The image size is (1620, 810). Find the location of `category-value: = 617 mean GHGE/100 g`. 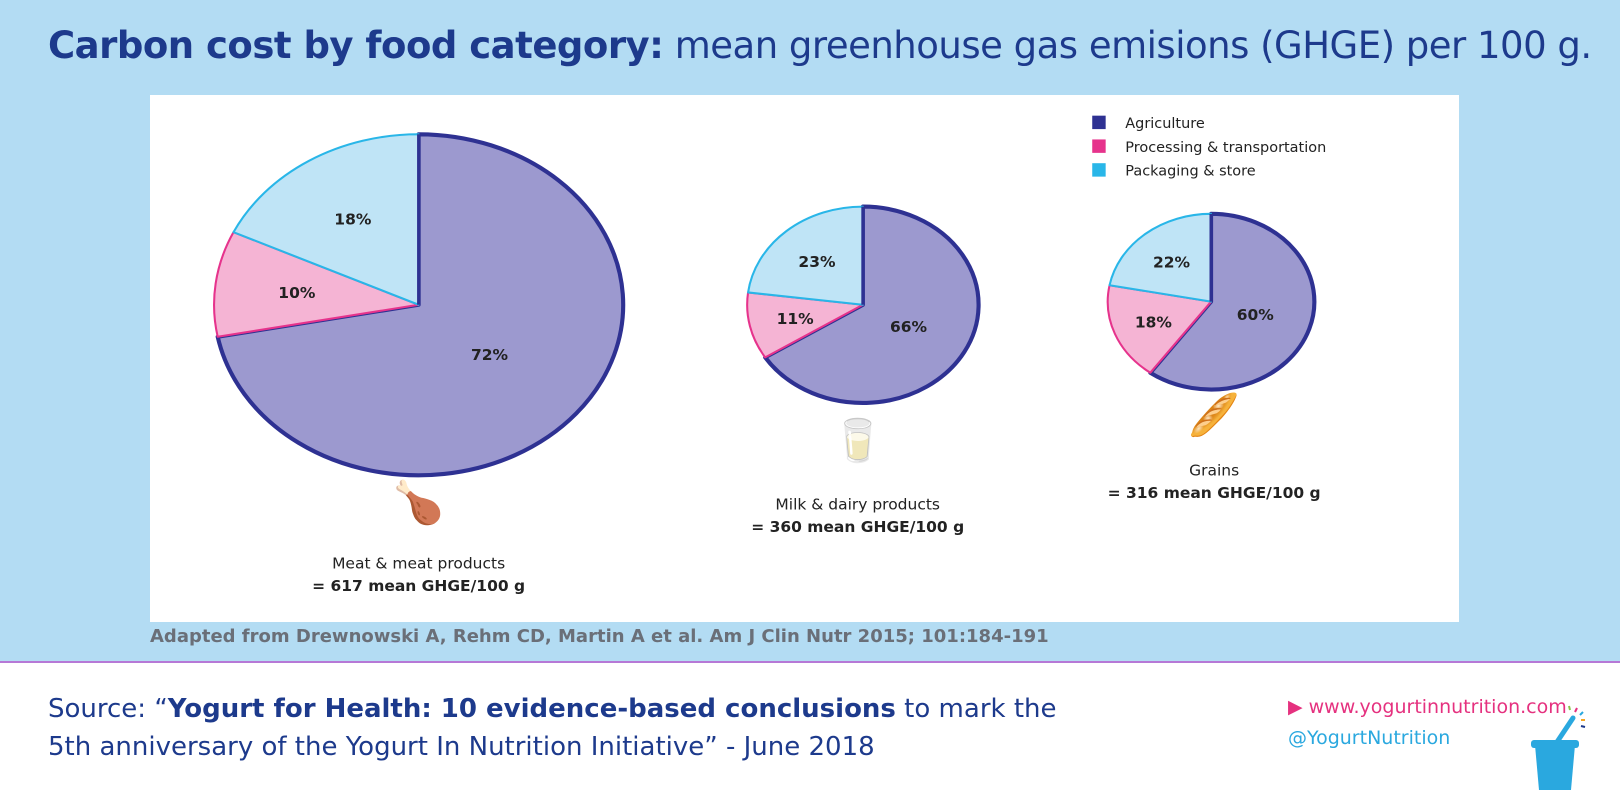

category-value: = 617 mean GHGE/100 g is located at coordinates (418, 586).